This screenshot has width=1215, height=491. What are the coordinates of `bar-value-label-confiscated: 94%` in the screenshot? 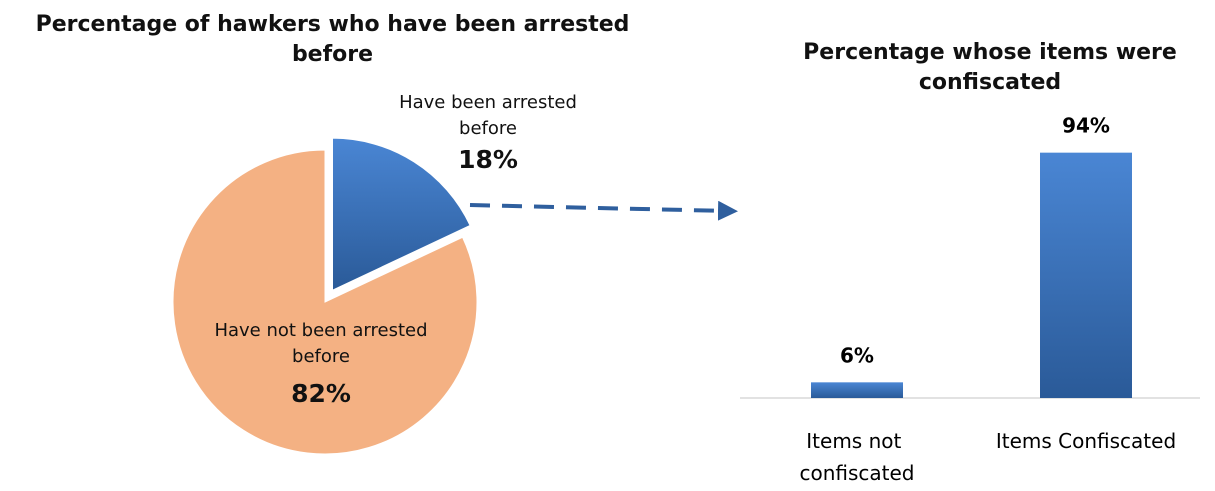 It's located at (1086, 126).